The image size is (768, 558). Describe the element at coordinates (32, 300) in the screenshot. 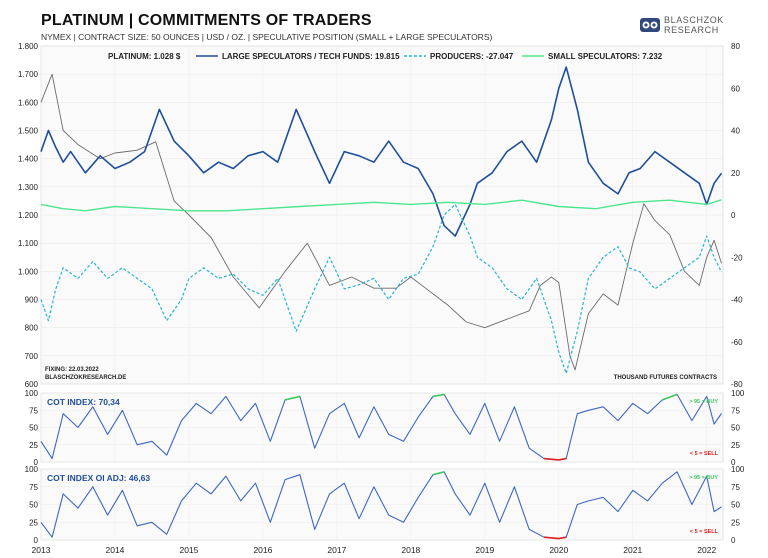

I see `left-tick-label: 900` at that location.